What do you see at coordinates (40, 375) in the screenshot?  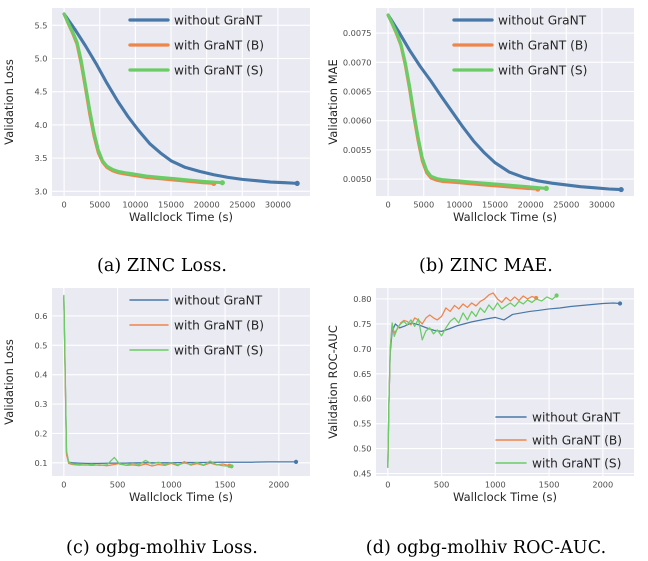 I see `y-axis-tick-label: 0.4` at bounding box center [40, 375].